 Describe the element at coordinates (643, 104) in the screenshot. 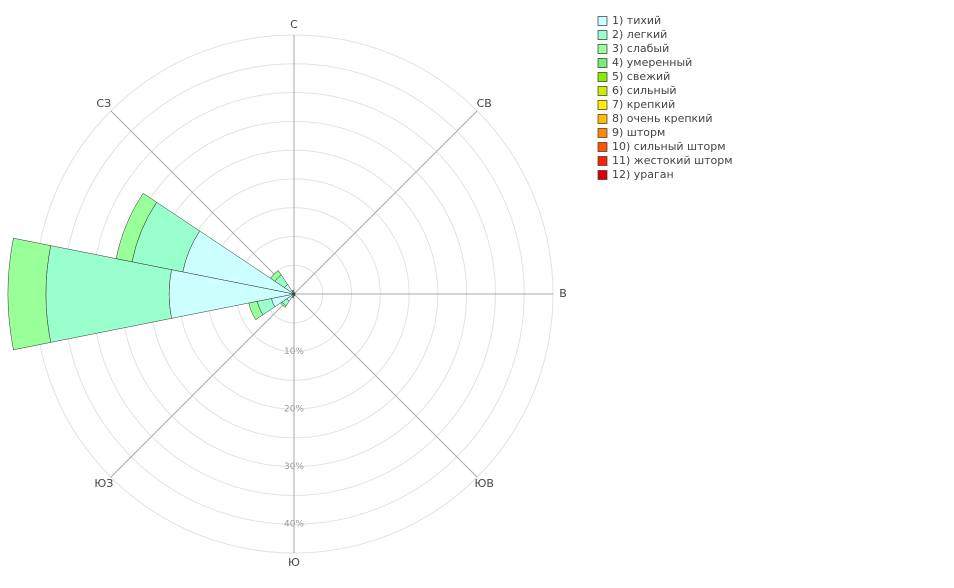

I see `legend-label: 7) крепкий` at that location.